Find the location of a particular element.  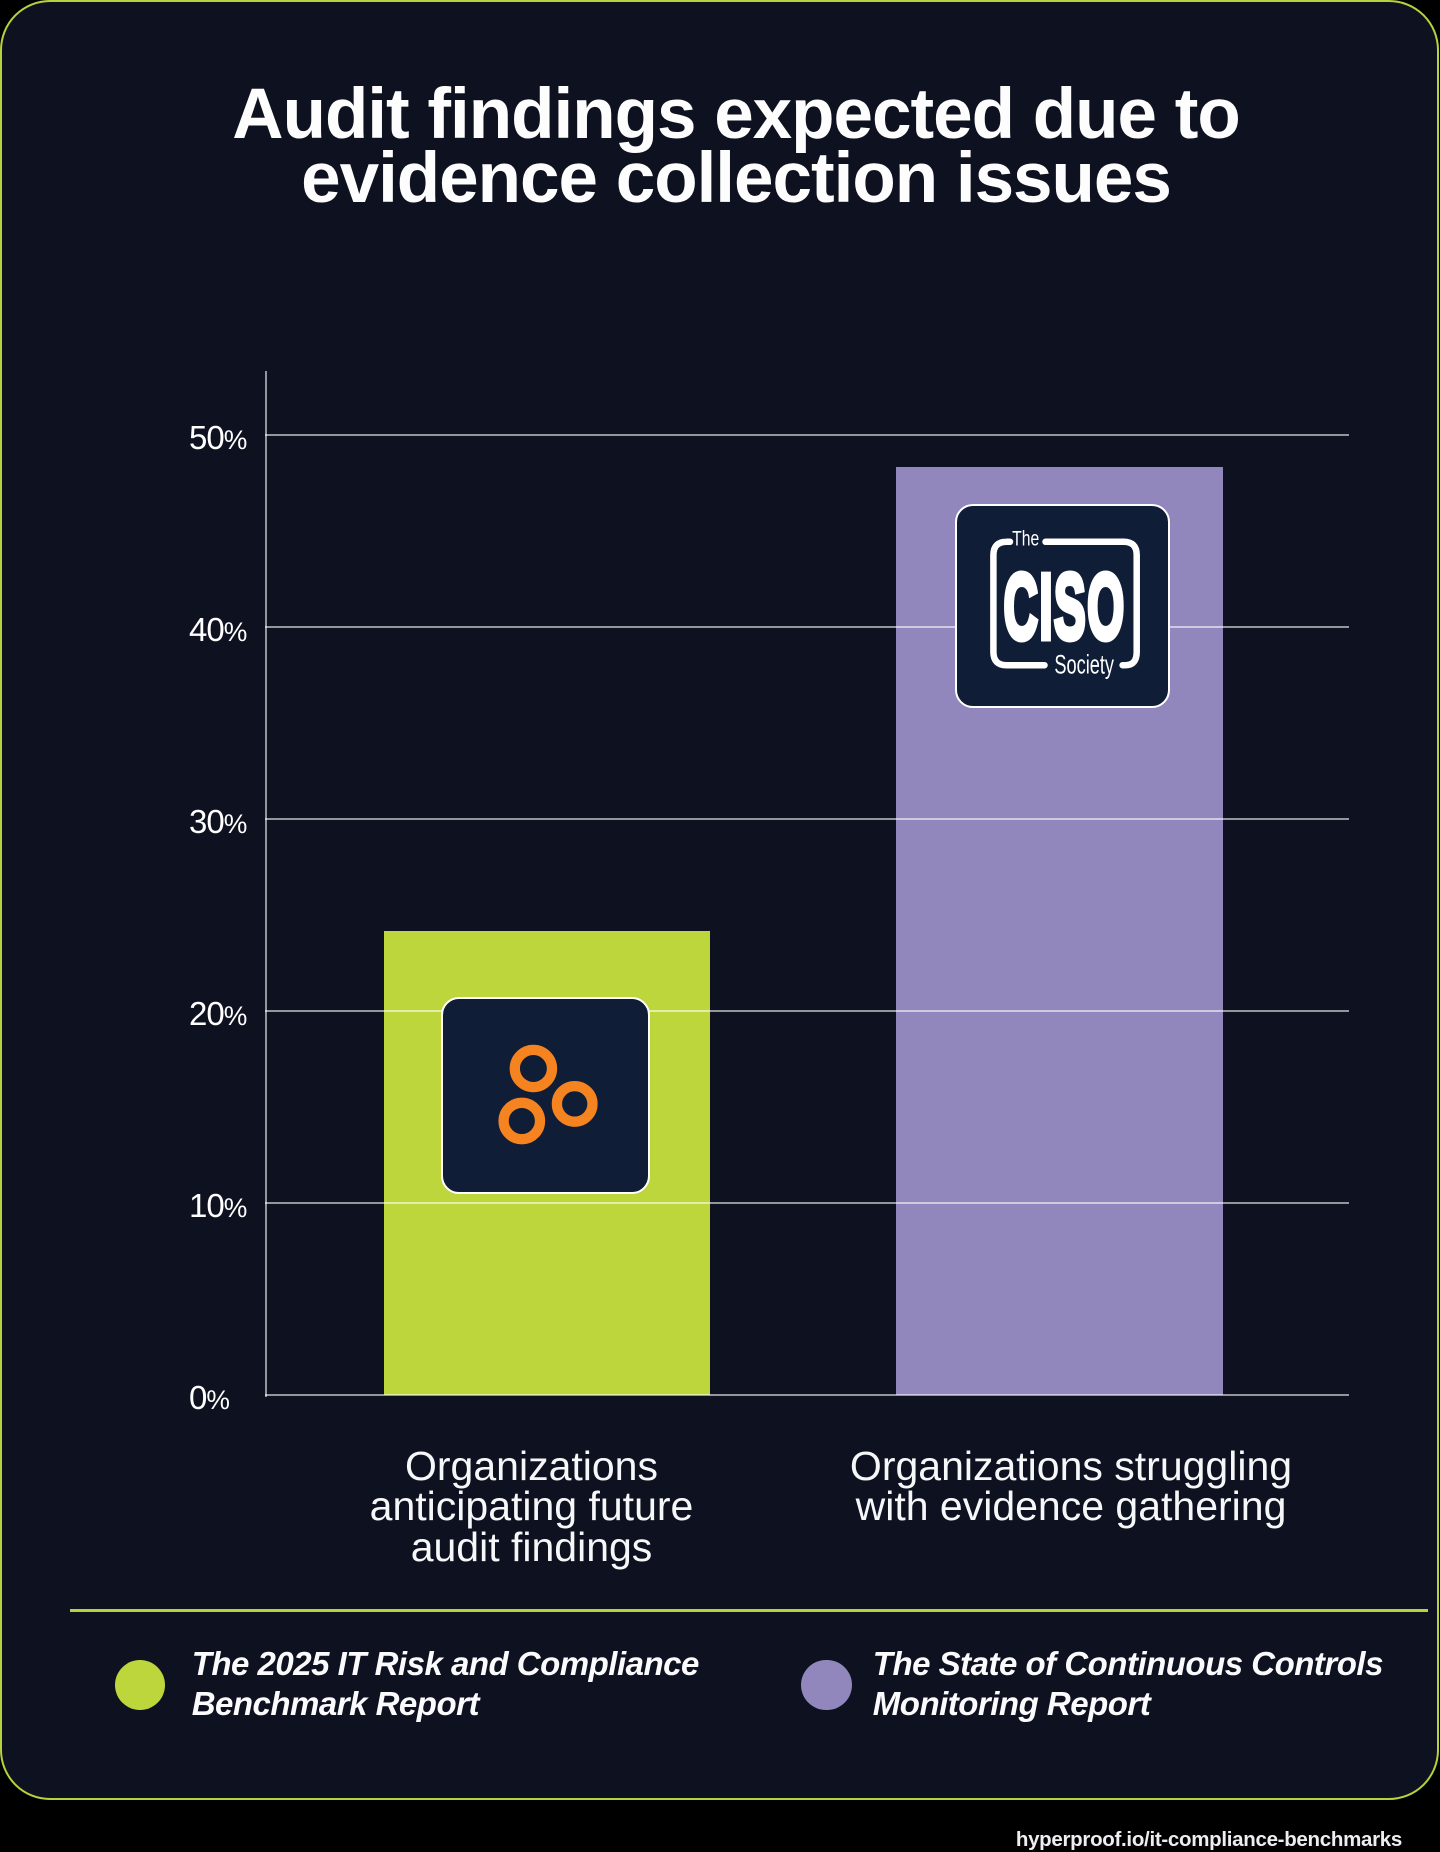

svg-text: Society is located at coordinates (1085, 664).